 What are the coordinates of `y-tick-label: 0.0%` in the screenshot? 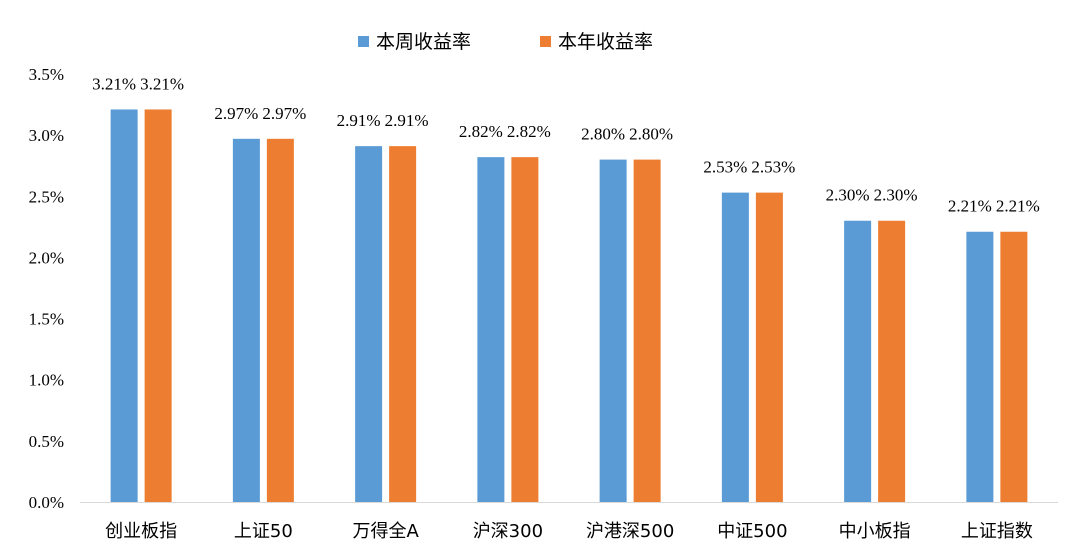 It's located at (46, 502).